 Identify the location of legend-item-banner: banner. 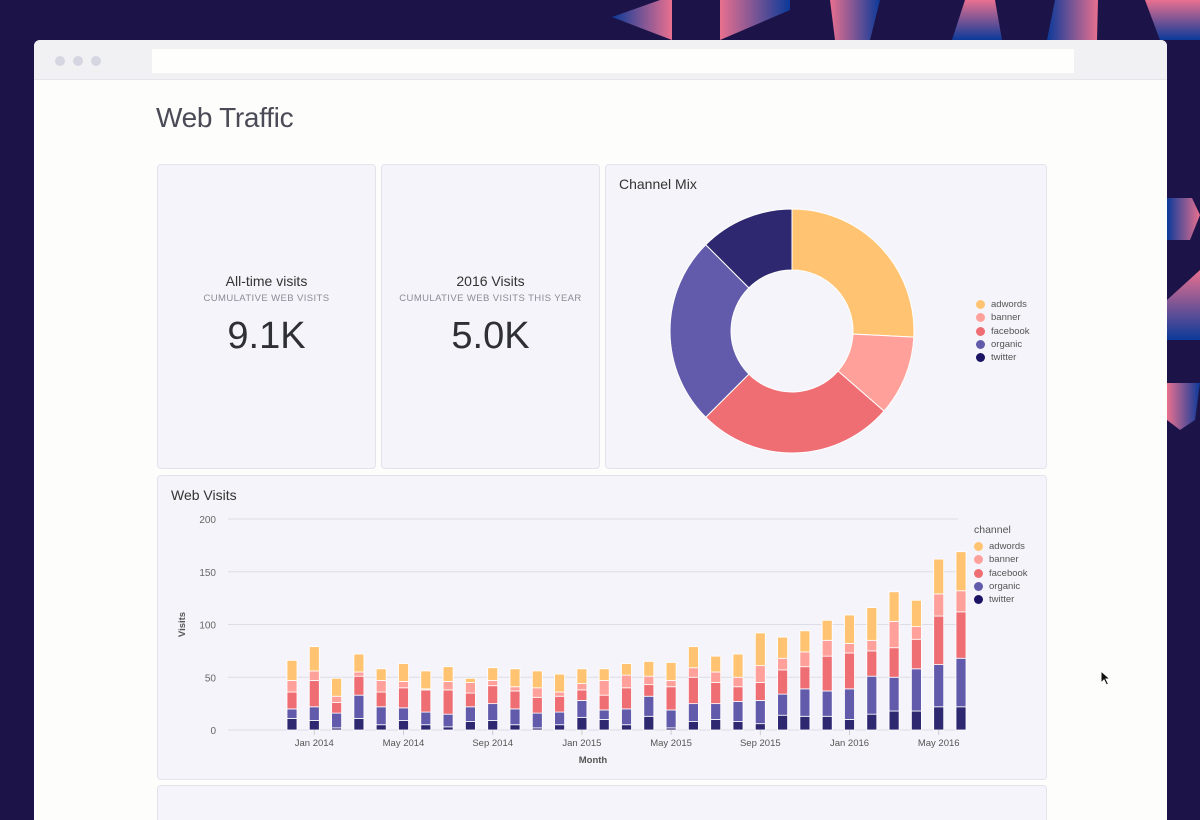
(1001, 559).